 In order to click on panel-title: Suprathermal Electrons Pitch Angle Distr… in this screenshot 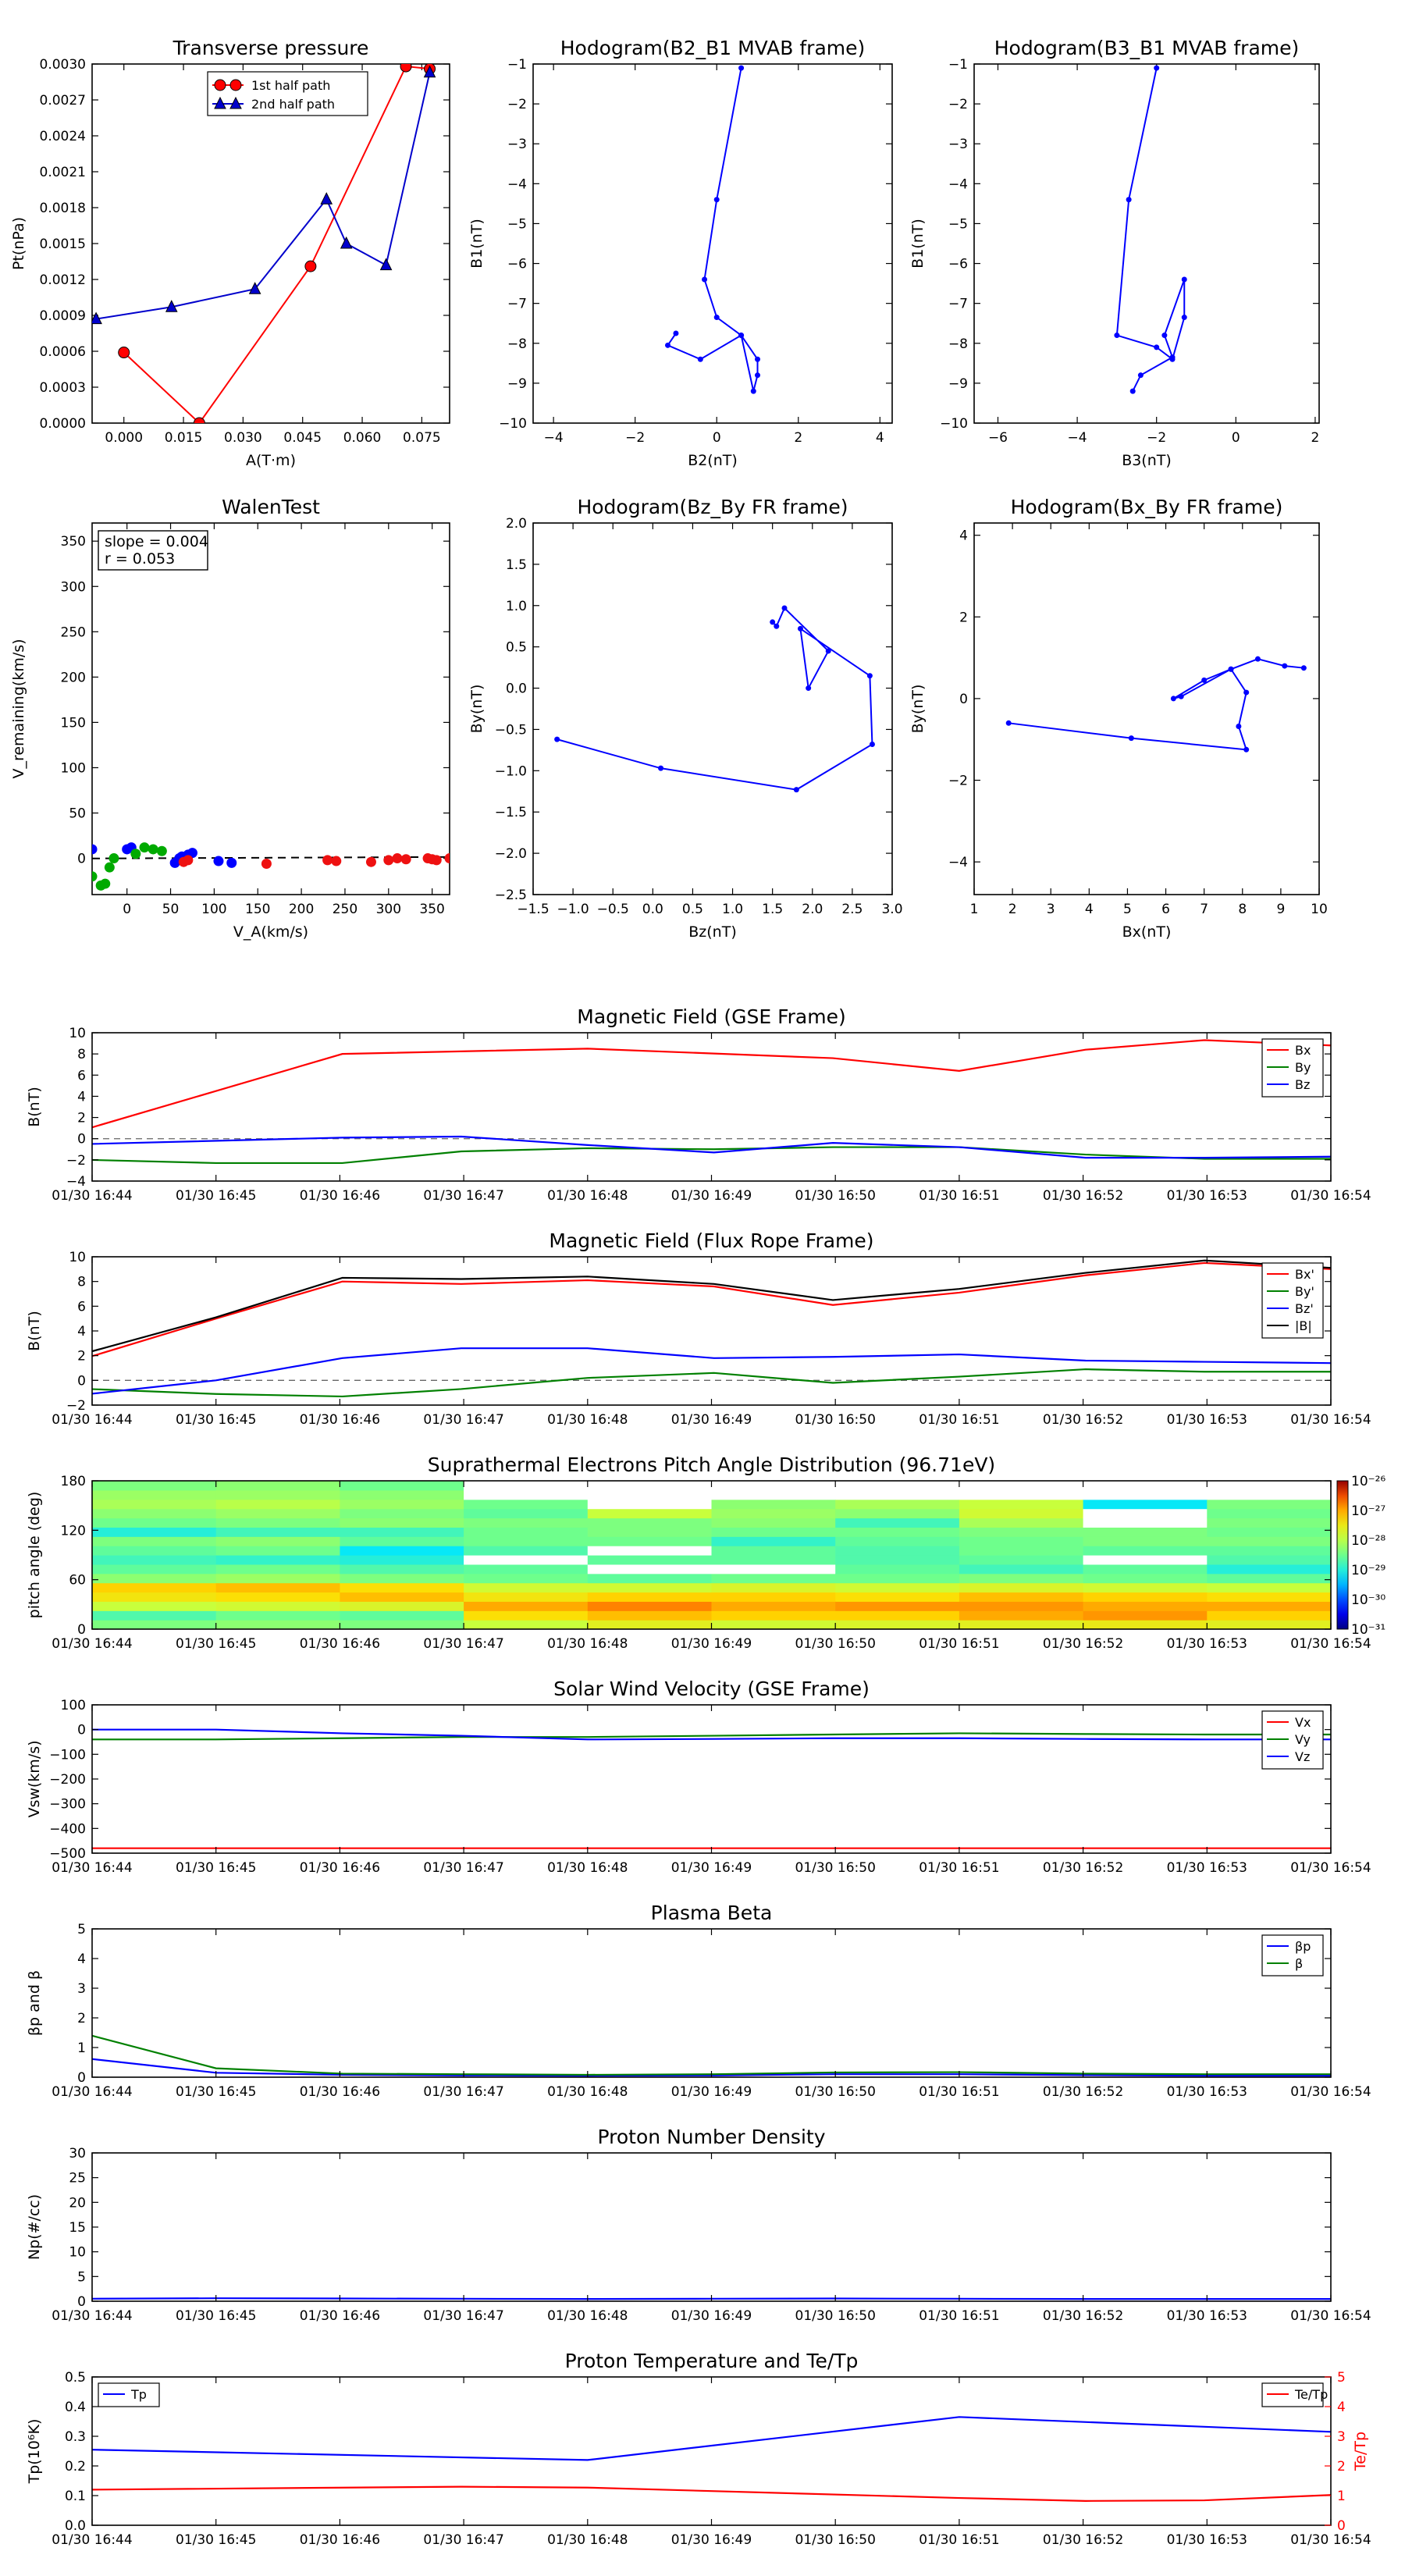, I will do `click(712, 1464)`.